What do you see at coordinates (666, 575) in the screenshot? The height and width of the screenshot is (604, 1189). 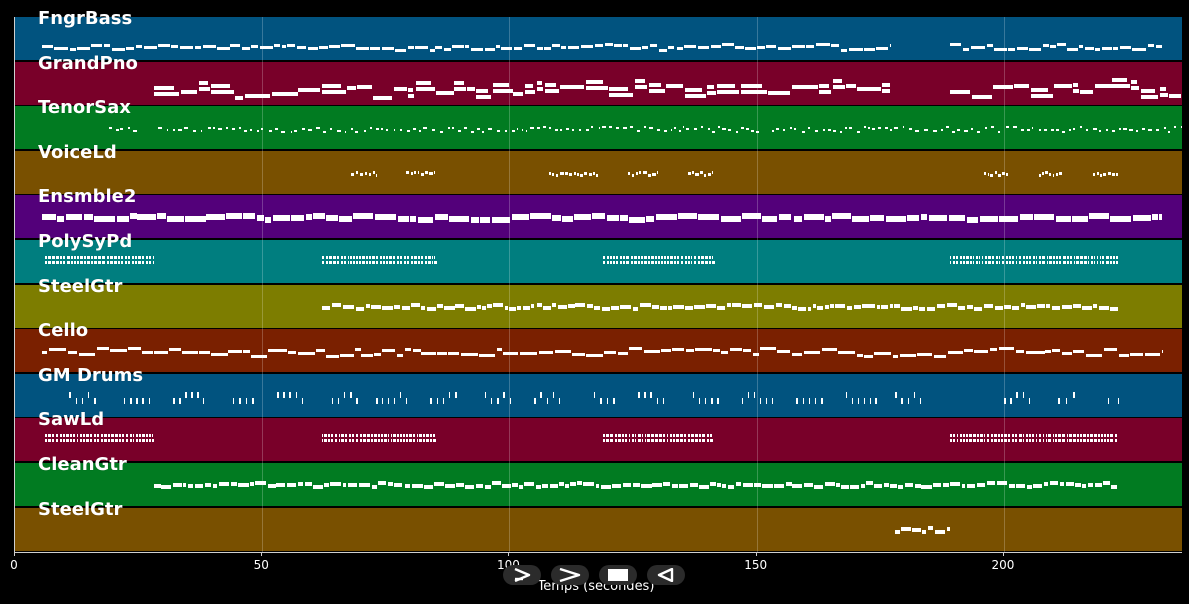 I see `rewind-button` at bounding box center [666, 575].